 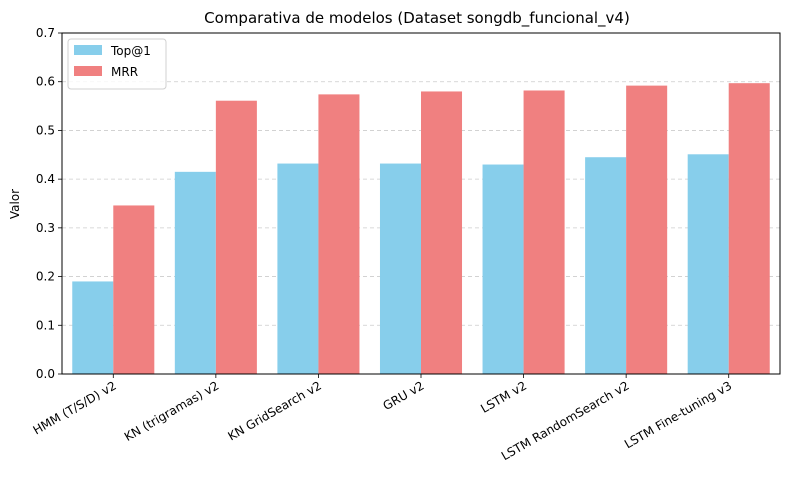 What do you see at coordinates (45, 33) in the screenshot?
I see `y-tick-label: 0.7` at bounding box center [45, 33].